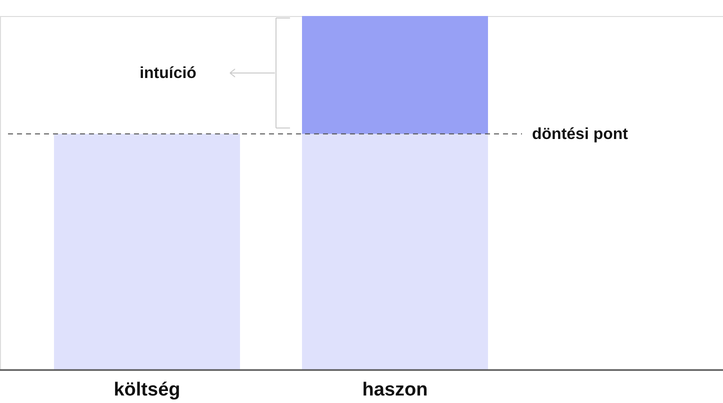 This screenshot has width=723, height=403. What do you see at coordinates (168, 73) in the screenshot?
I see `annotation: intuíció` at bounding box center [168, 73].